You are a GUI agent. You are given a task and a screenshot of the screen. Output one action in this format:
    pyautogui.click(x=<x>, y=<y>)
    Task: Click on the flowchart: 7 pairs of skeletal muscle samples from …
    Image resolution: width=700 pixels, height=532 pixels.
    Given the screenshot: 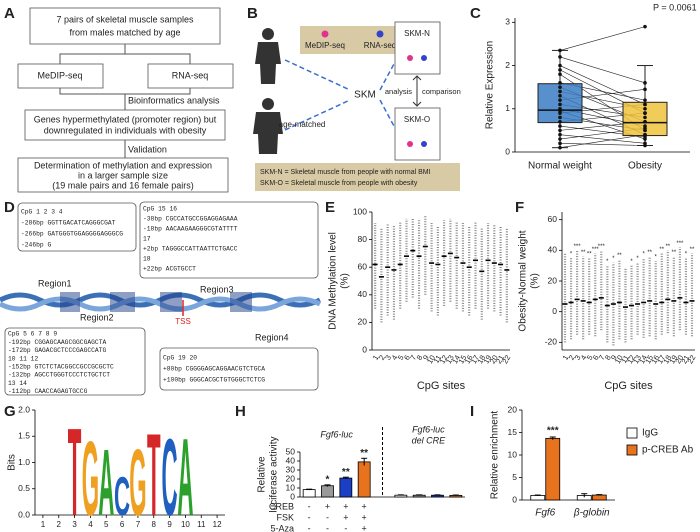 What is the action you would take?
    pyautogui.click(x=125, y=100)
    